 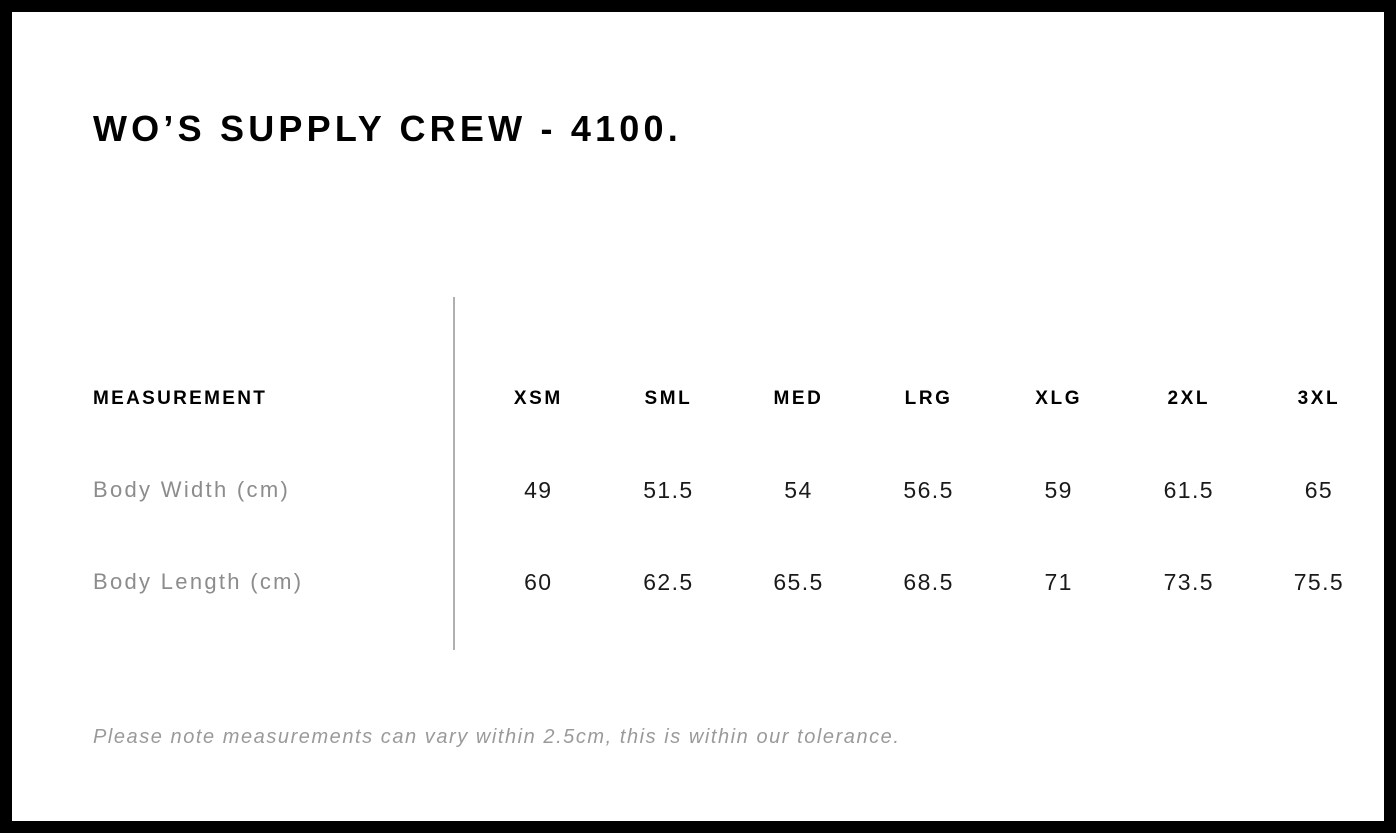 What do you see at coordinates (1058, 489) in the screenshot?
I see `cell-body-width-xlg: 59` at bounding box center [1058, 489].